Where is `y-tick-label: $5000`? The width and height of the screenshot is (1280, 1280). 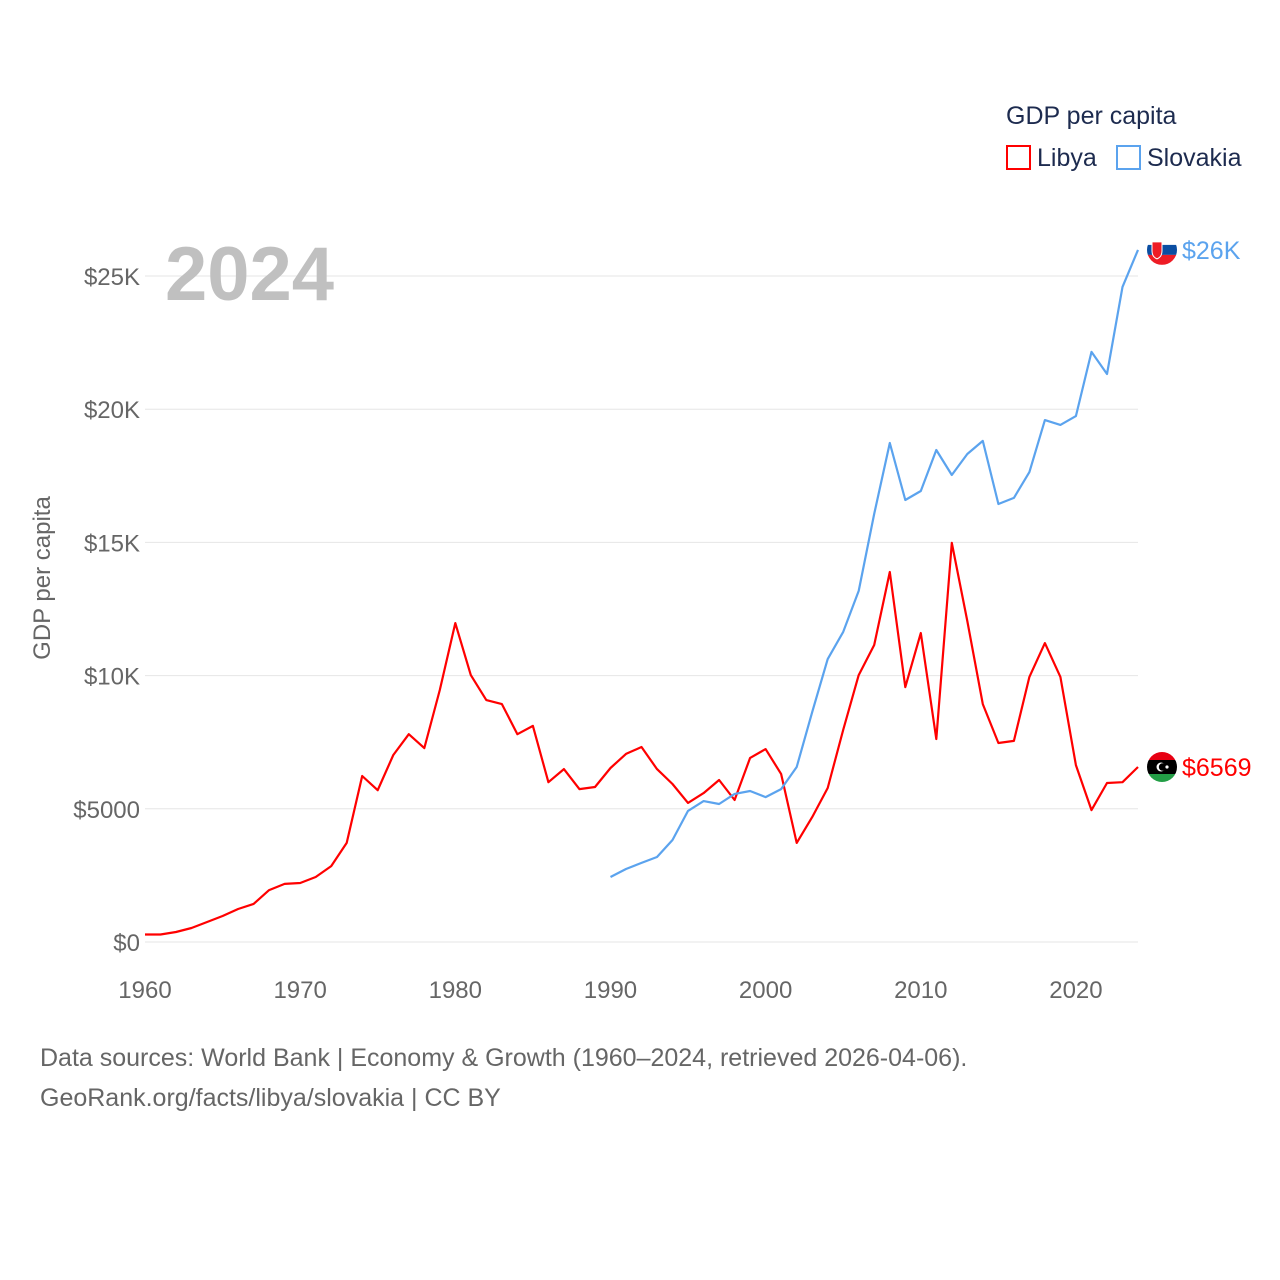 y-tick-label: $5000 is located at coordinates (106, 810).